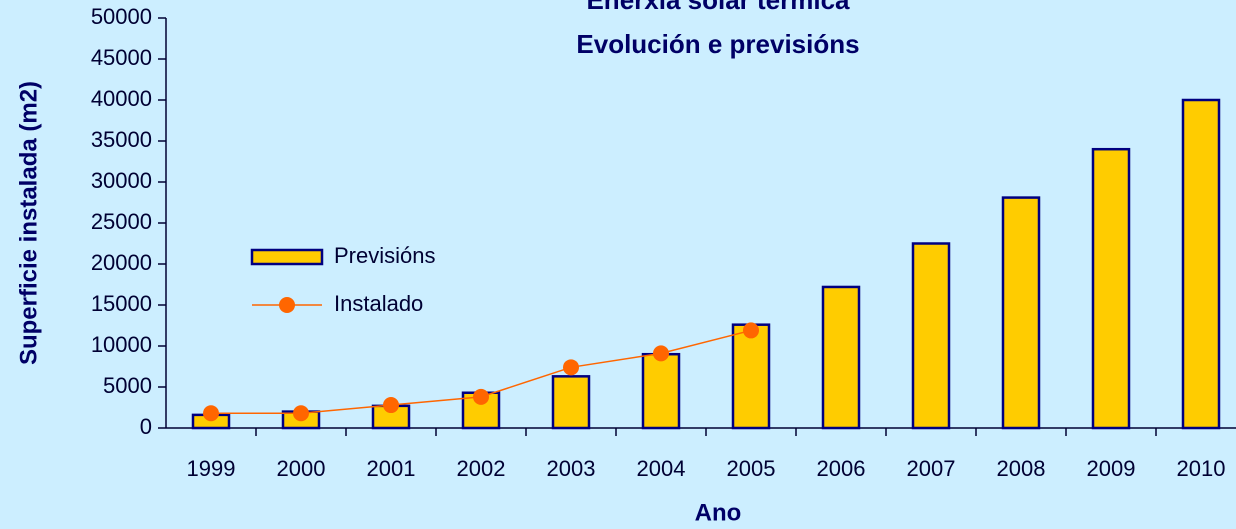 This screenshot has height=529, width=1236. Describe the element at coordinates (378, 303) in the screenshot. I see `legend-label: Instalado` at that location.